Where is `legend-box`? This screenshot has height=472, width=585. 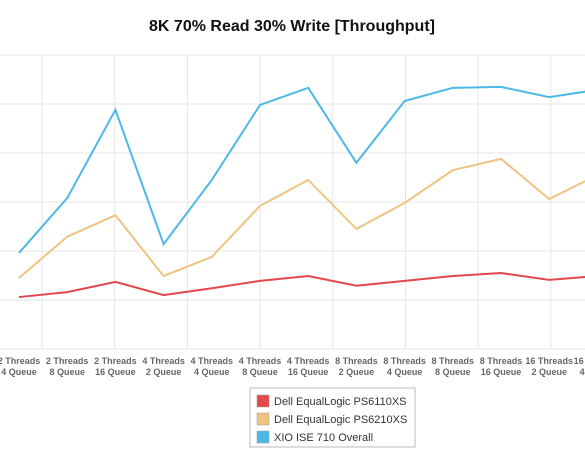 legend-box is located at coordinates (332, 417).